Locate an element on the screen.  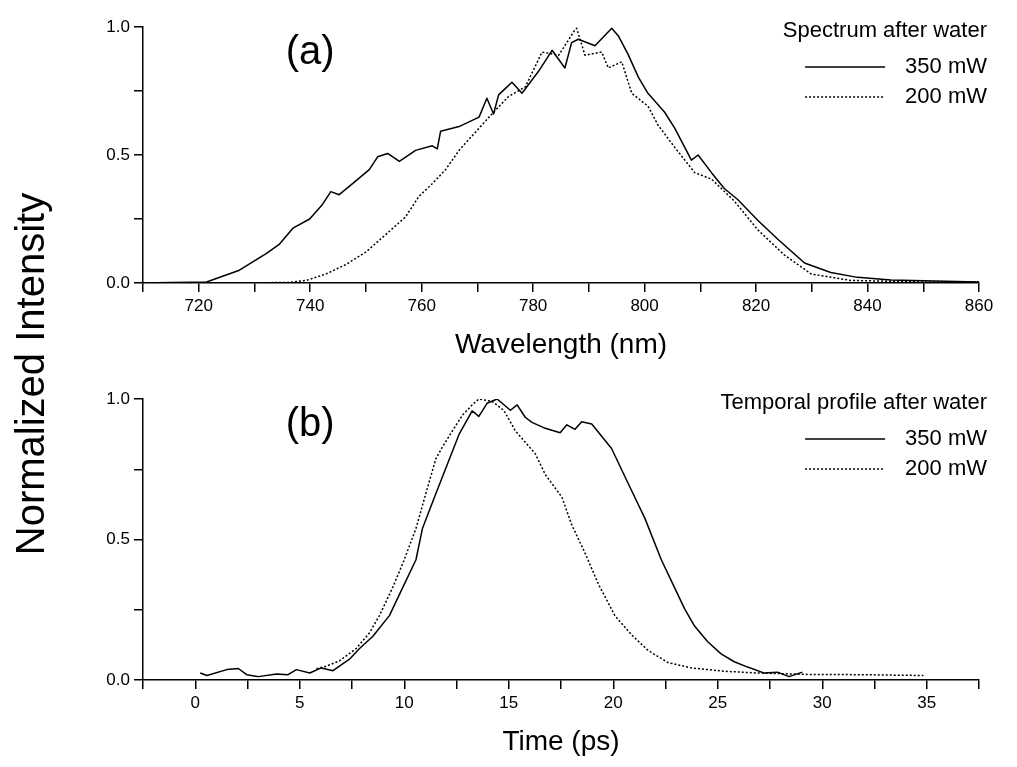
x-axis-title: Wavelength (nm) is located at coordinates (561, 343).